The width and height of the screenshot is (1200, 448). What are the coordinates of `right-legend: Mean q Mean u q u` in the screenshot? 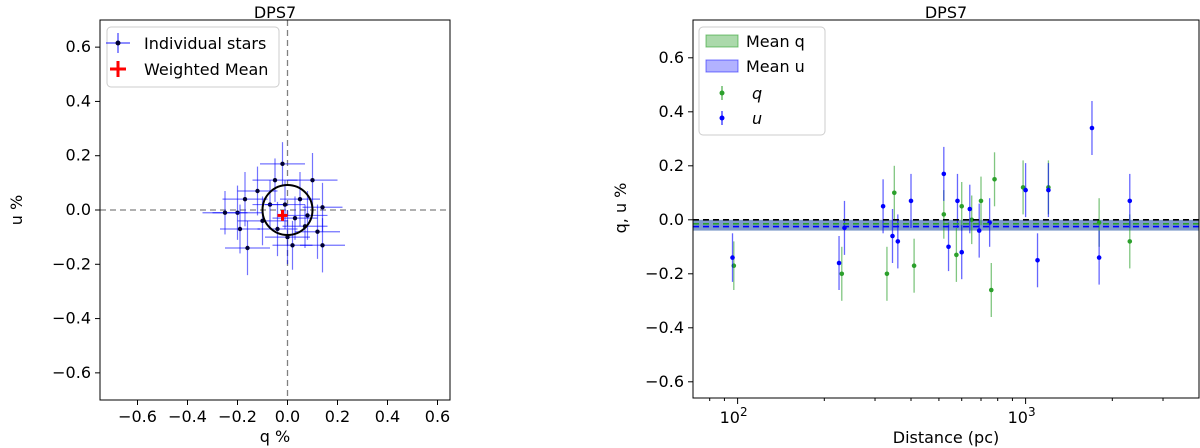 It's located at (762, 81).